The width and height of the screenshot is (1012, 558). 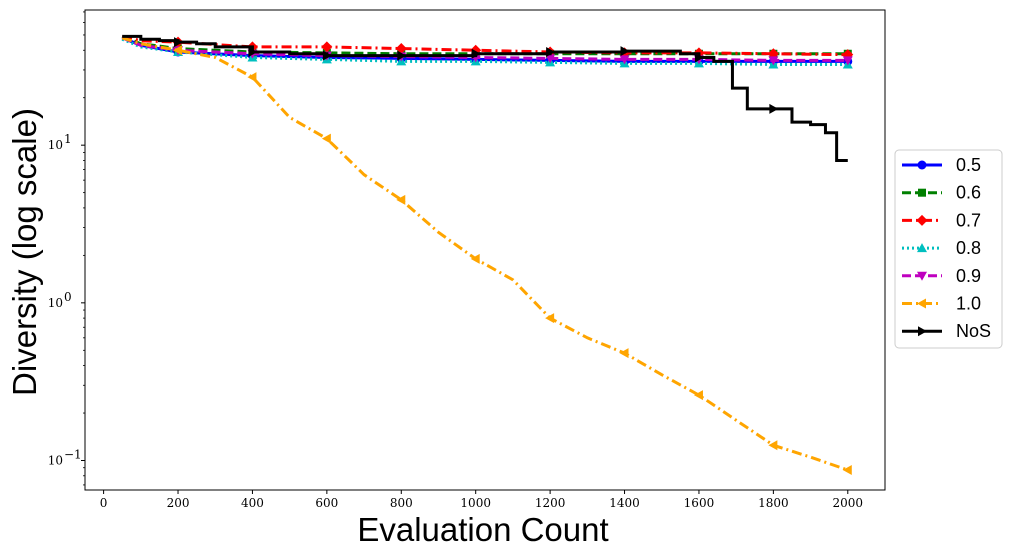 What do you see at coordinates (968, 304) in the screenshot?
I see `legend-label: 1.0` at bounding box center [968, 304].